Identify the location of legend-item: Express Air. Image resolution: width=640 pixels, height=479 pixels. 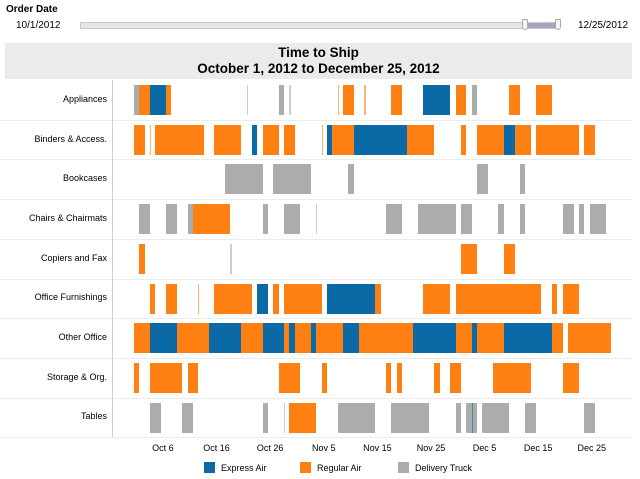
(235, 467).